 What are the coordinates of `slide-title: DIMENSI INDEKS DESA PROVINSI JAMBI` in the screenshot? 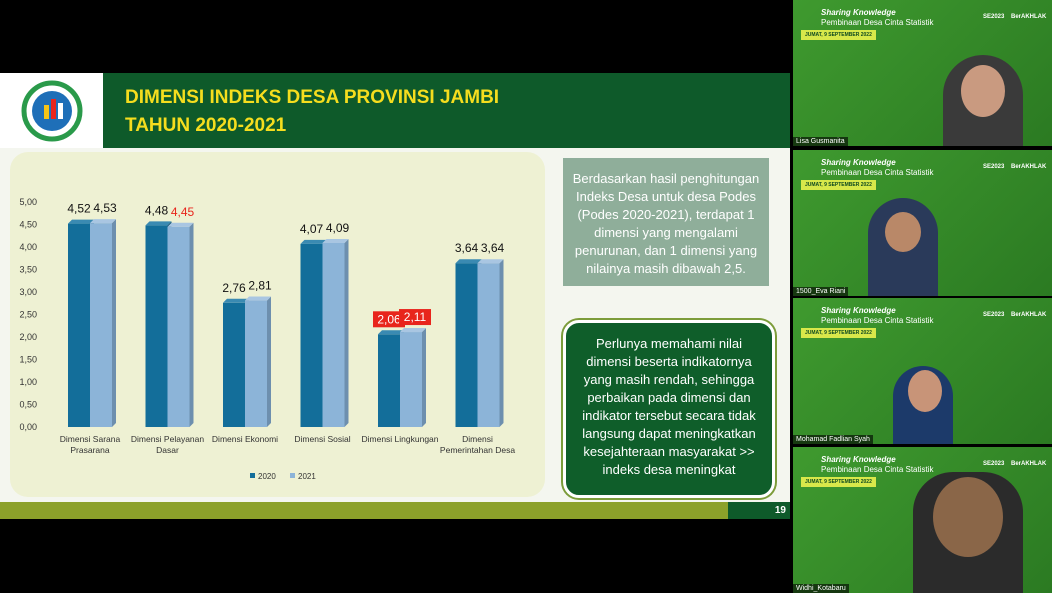 It's located at (312, 97).